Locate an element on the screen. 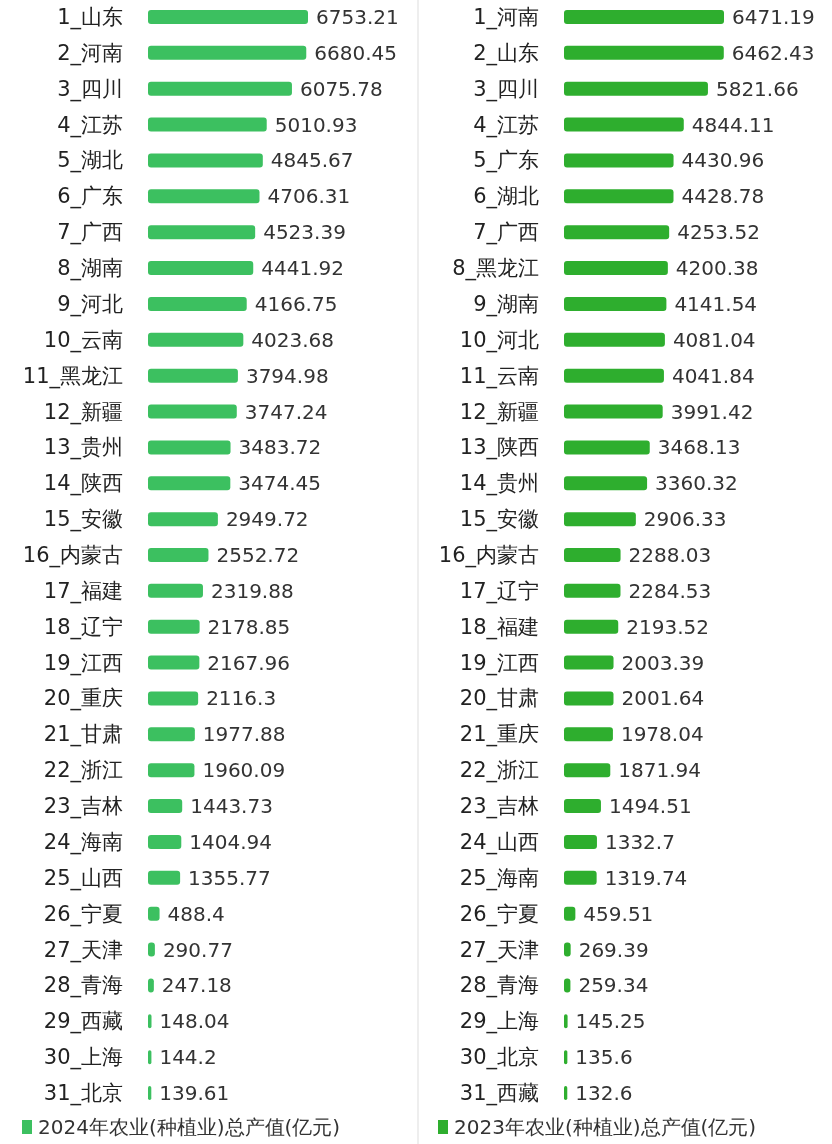 The height and width of the screenshot is (1144, 832). data-label: 4845.67 is located at coordinates (312, 160).